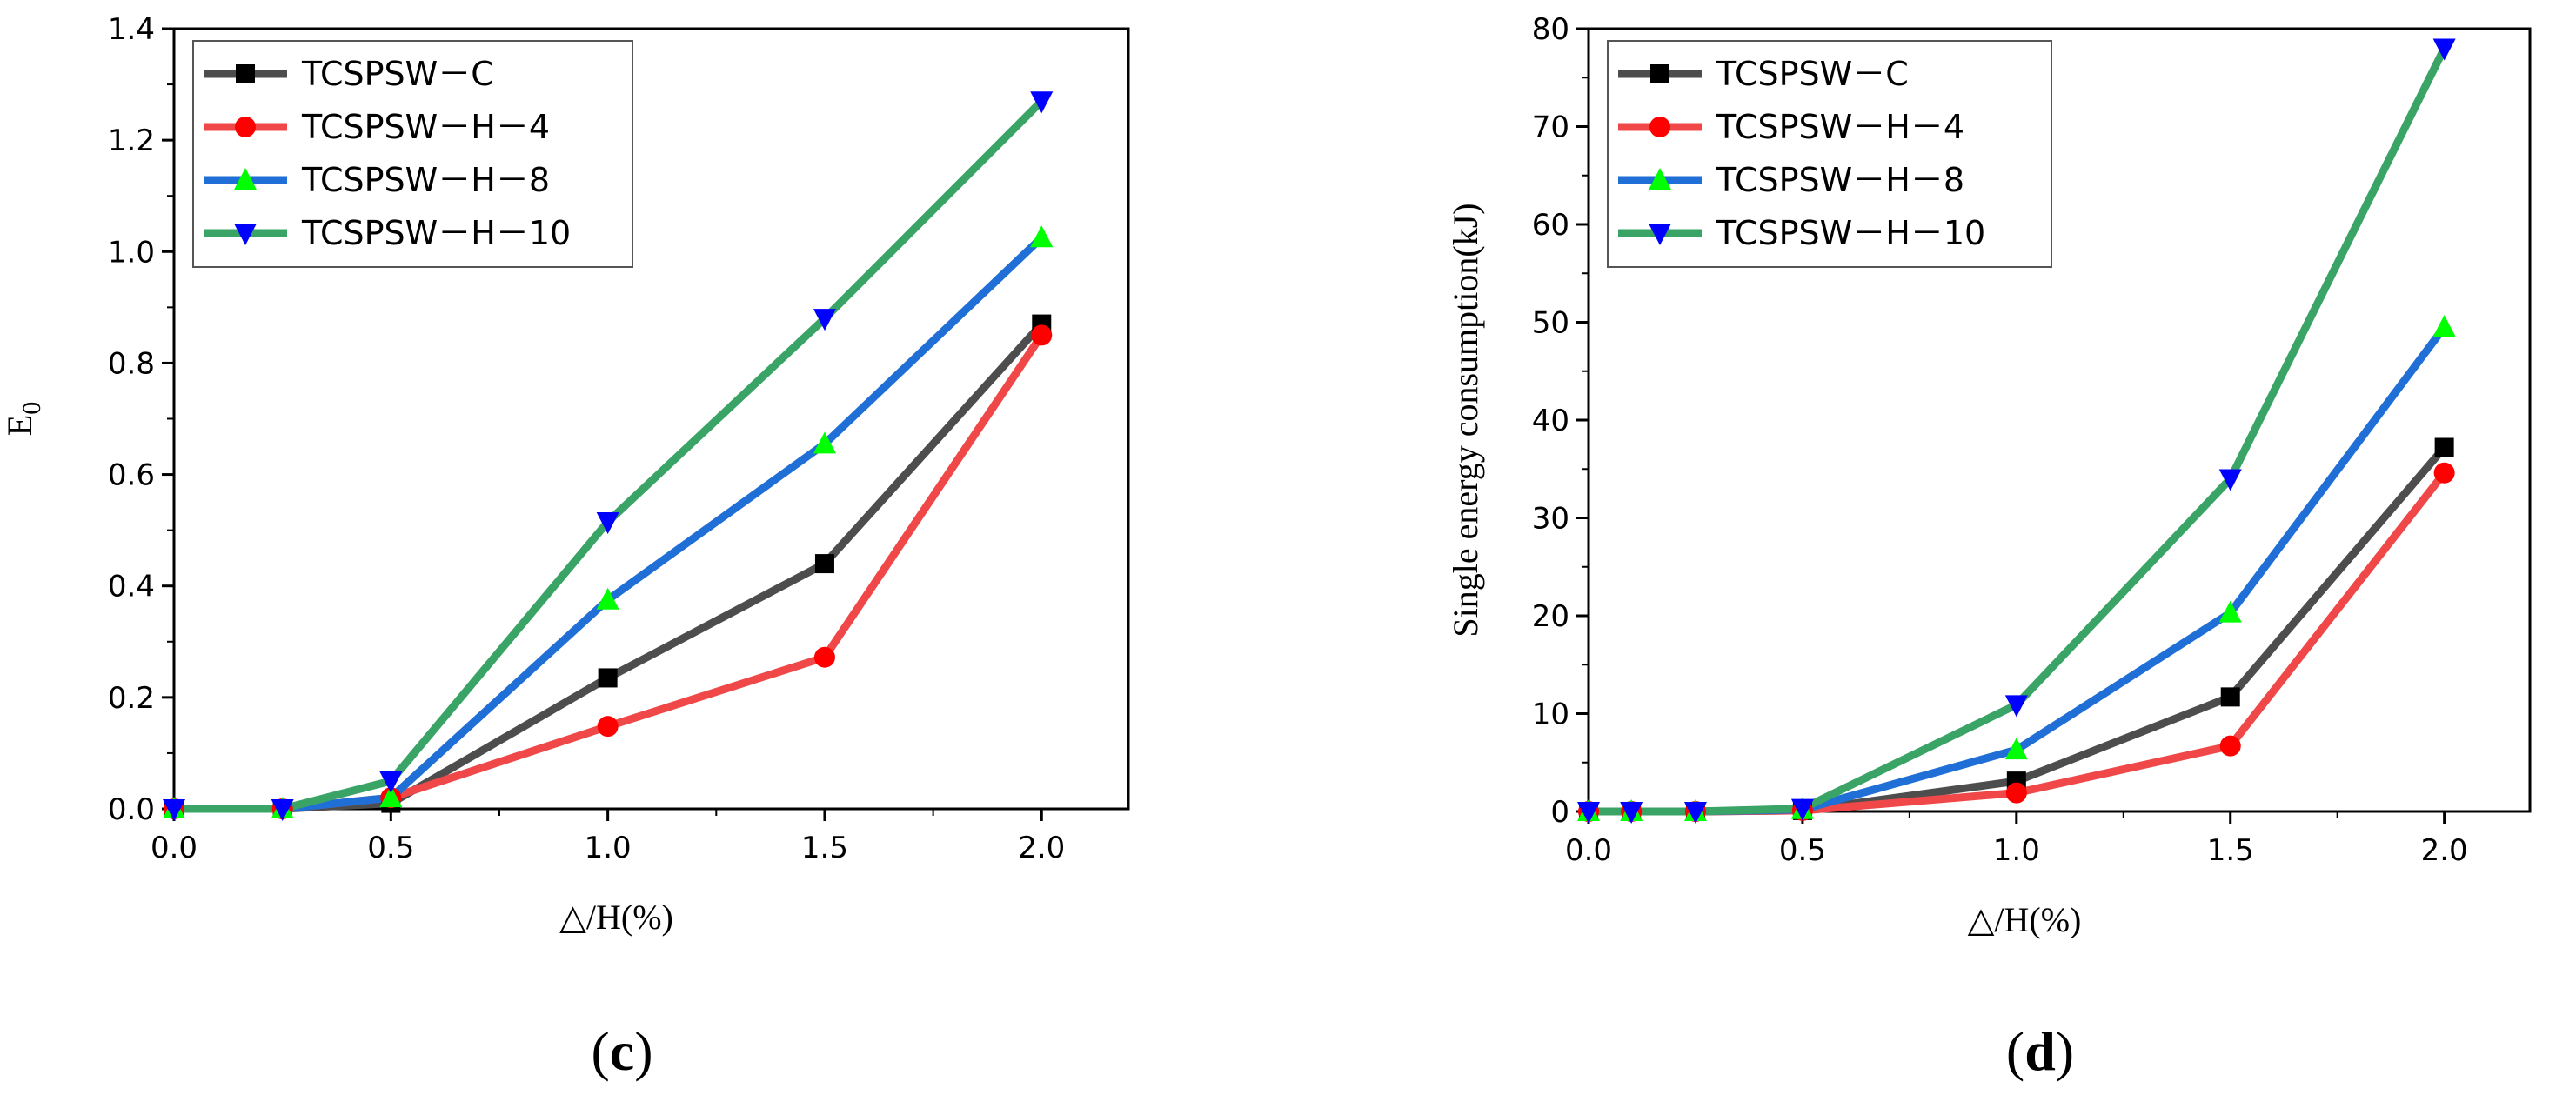 The width and height of the screenshot is (2576, 1095). I want to click on y-tick-label: 0.0, so click(131, 809).